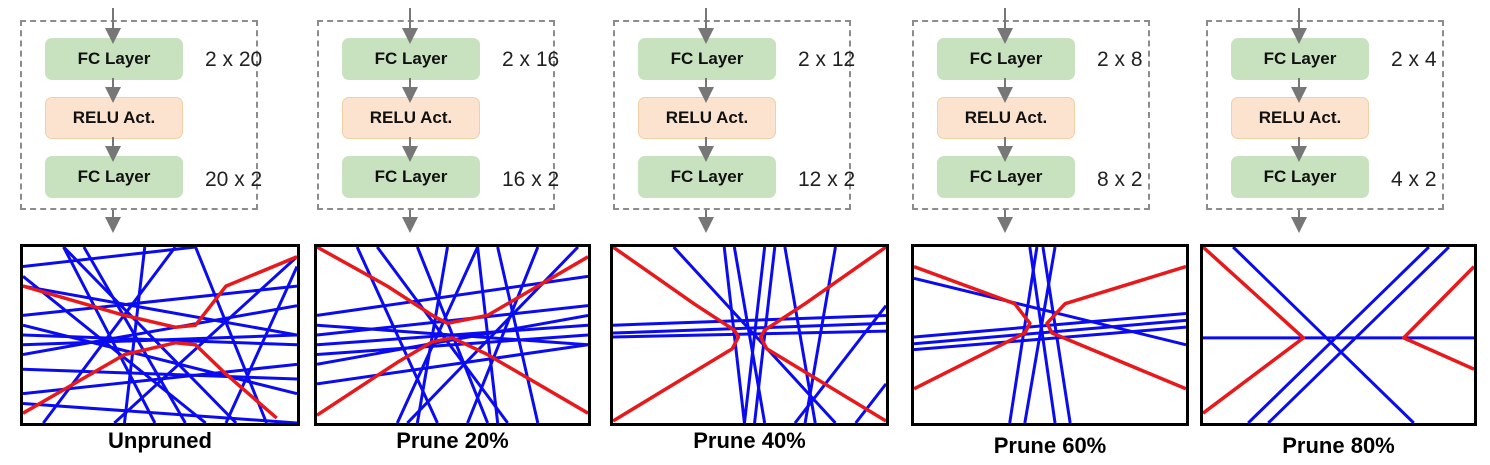 The image size is (1490, 465). I want to click on fc-layer-1-dims: 2 x 20, so click(234, 59).